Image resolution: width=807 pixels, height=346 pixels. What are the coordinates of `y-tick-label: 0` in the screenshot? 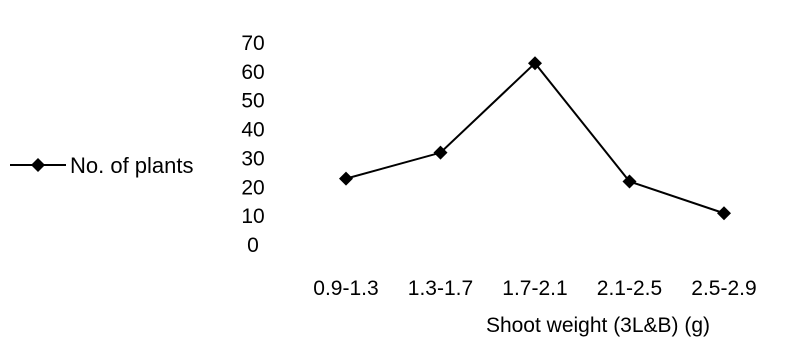 It's located at (253, 245).